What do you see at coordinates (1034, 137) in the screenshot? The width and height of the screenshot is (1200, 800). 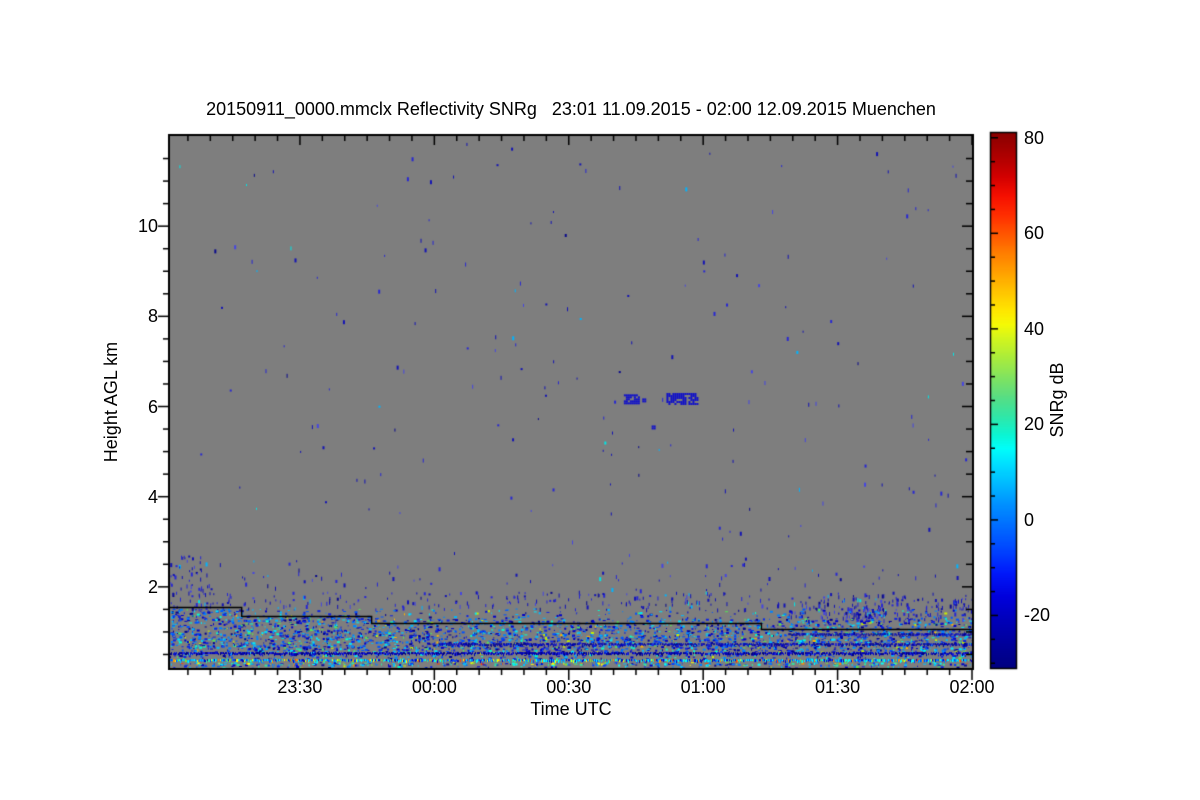 I see `colorbar-tick-label: 80` at bounding box center [1034, 137].